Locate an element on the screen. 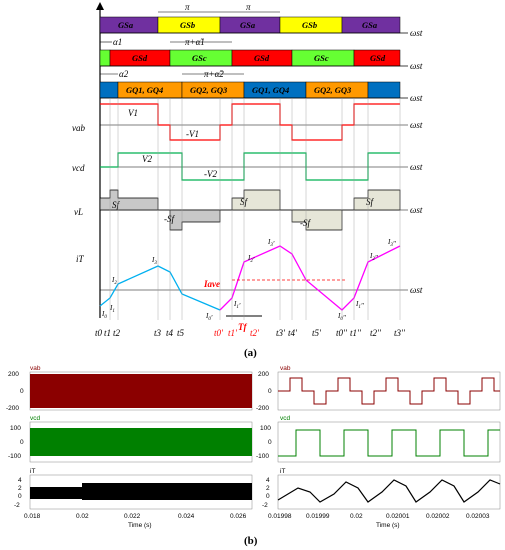 The width and height of the screenshot is (505, 550). svg-text: I1 is located at coordinates (112, 309).